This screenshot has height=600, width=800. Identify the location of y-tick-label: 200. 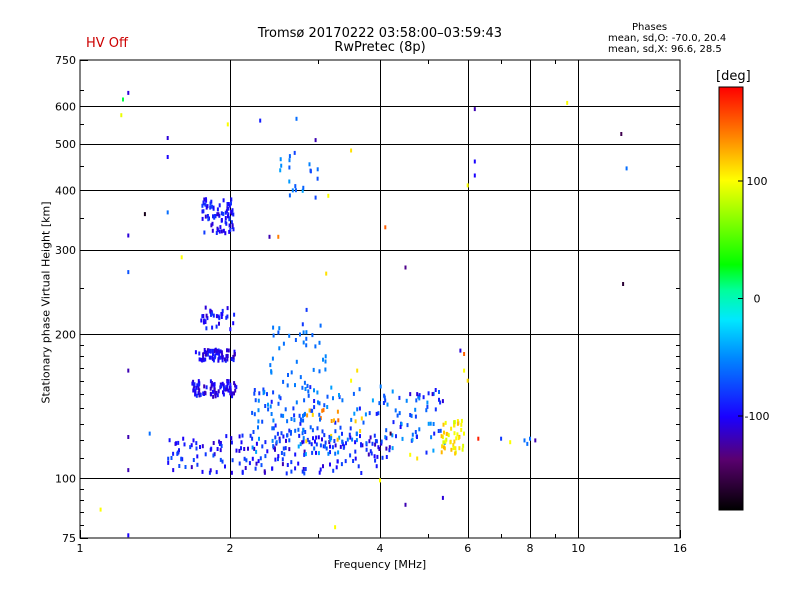
(65, 334).